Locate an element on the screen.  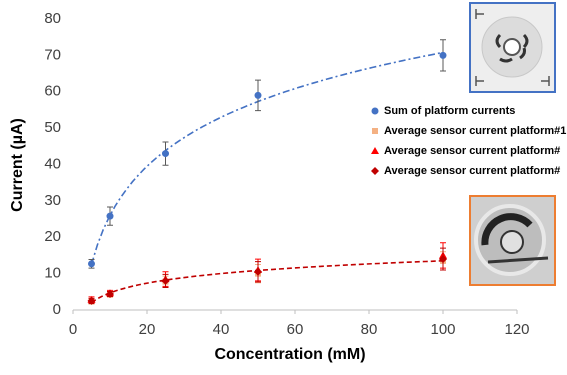
x-tick-label: 100 is located at coordinates (442, 329).